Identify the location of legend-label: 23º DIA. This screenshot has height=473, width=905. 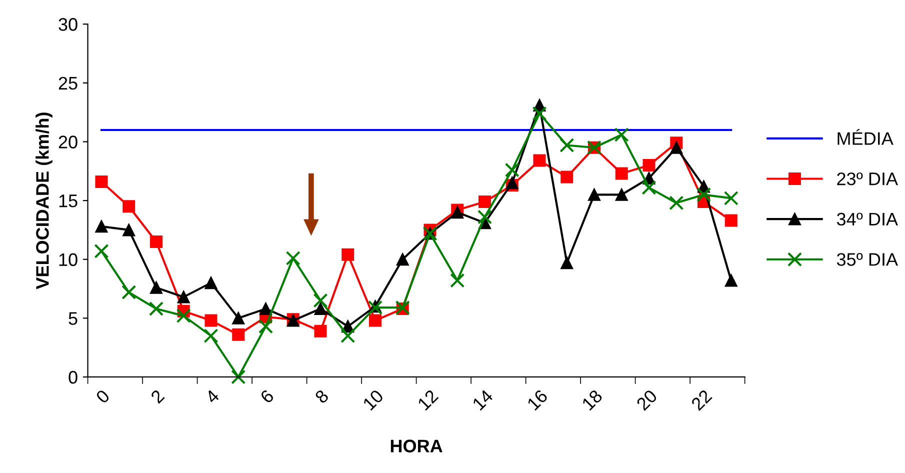
(867, 179).